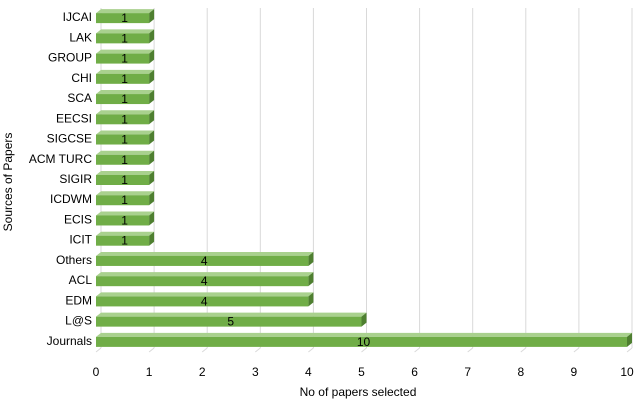 The height and width of the screenshot is (403, 640). I want to click on x-tick-label: 0, so click(96, 372).